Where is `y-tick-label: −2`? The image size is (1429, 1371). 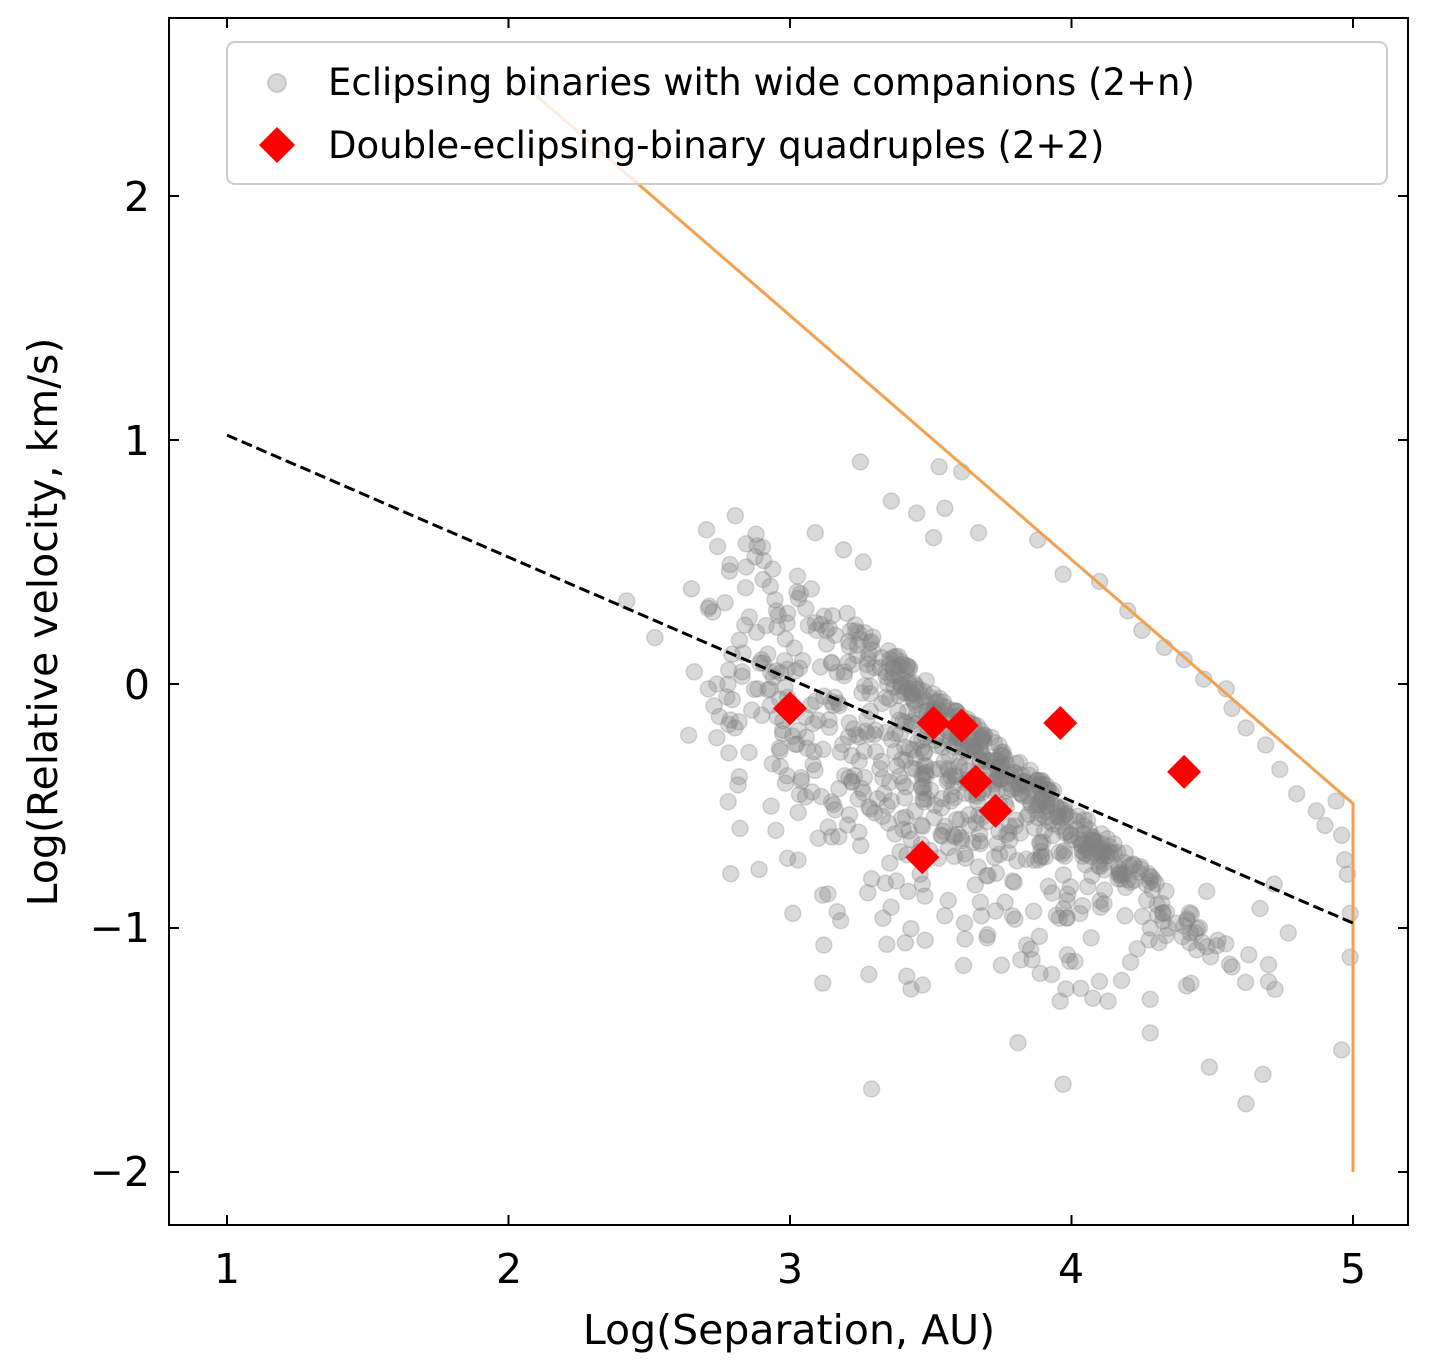
y-tick-label: −2 is located at coordinates (120, 1172).